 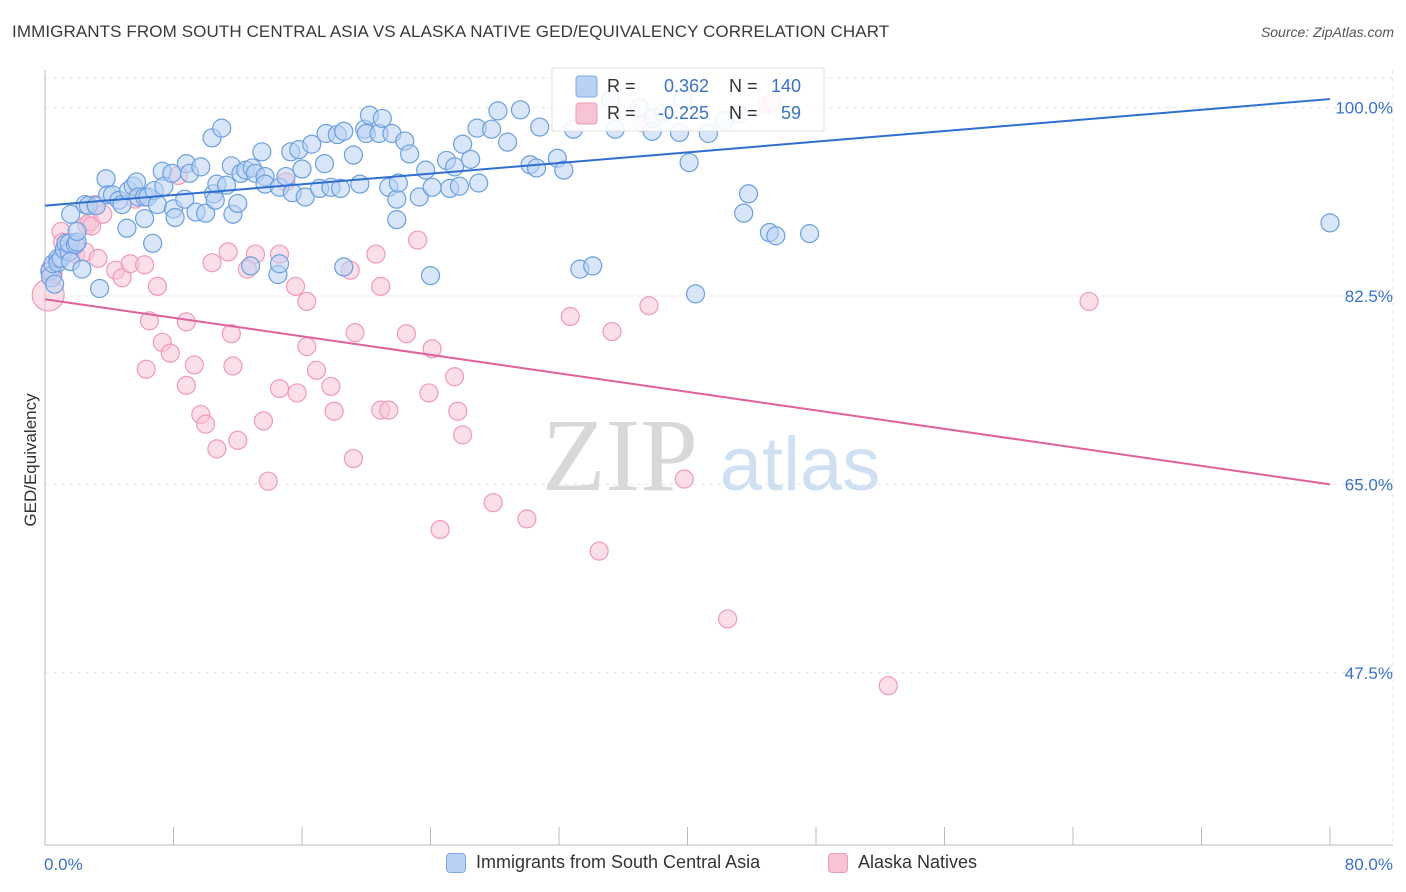 What do you see at coordinates (902, 862) in the screenshot?
I see `legend-item-alaska-natives: Alaska Natives` at bounding box center [902, 862].